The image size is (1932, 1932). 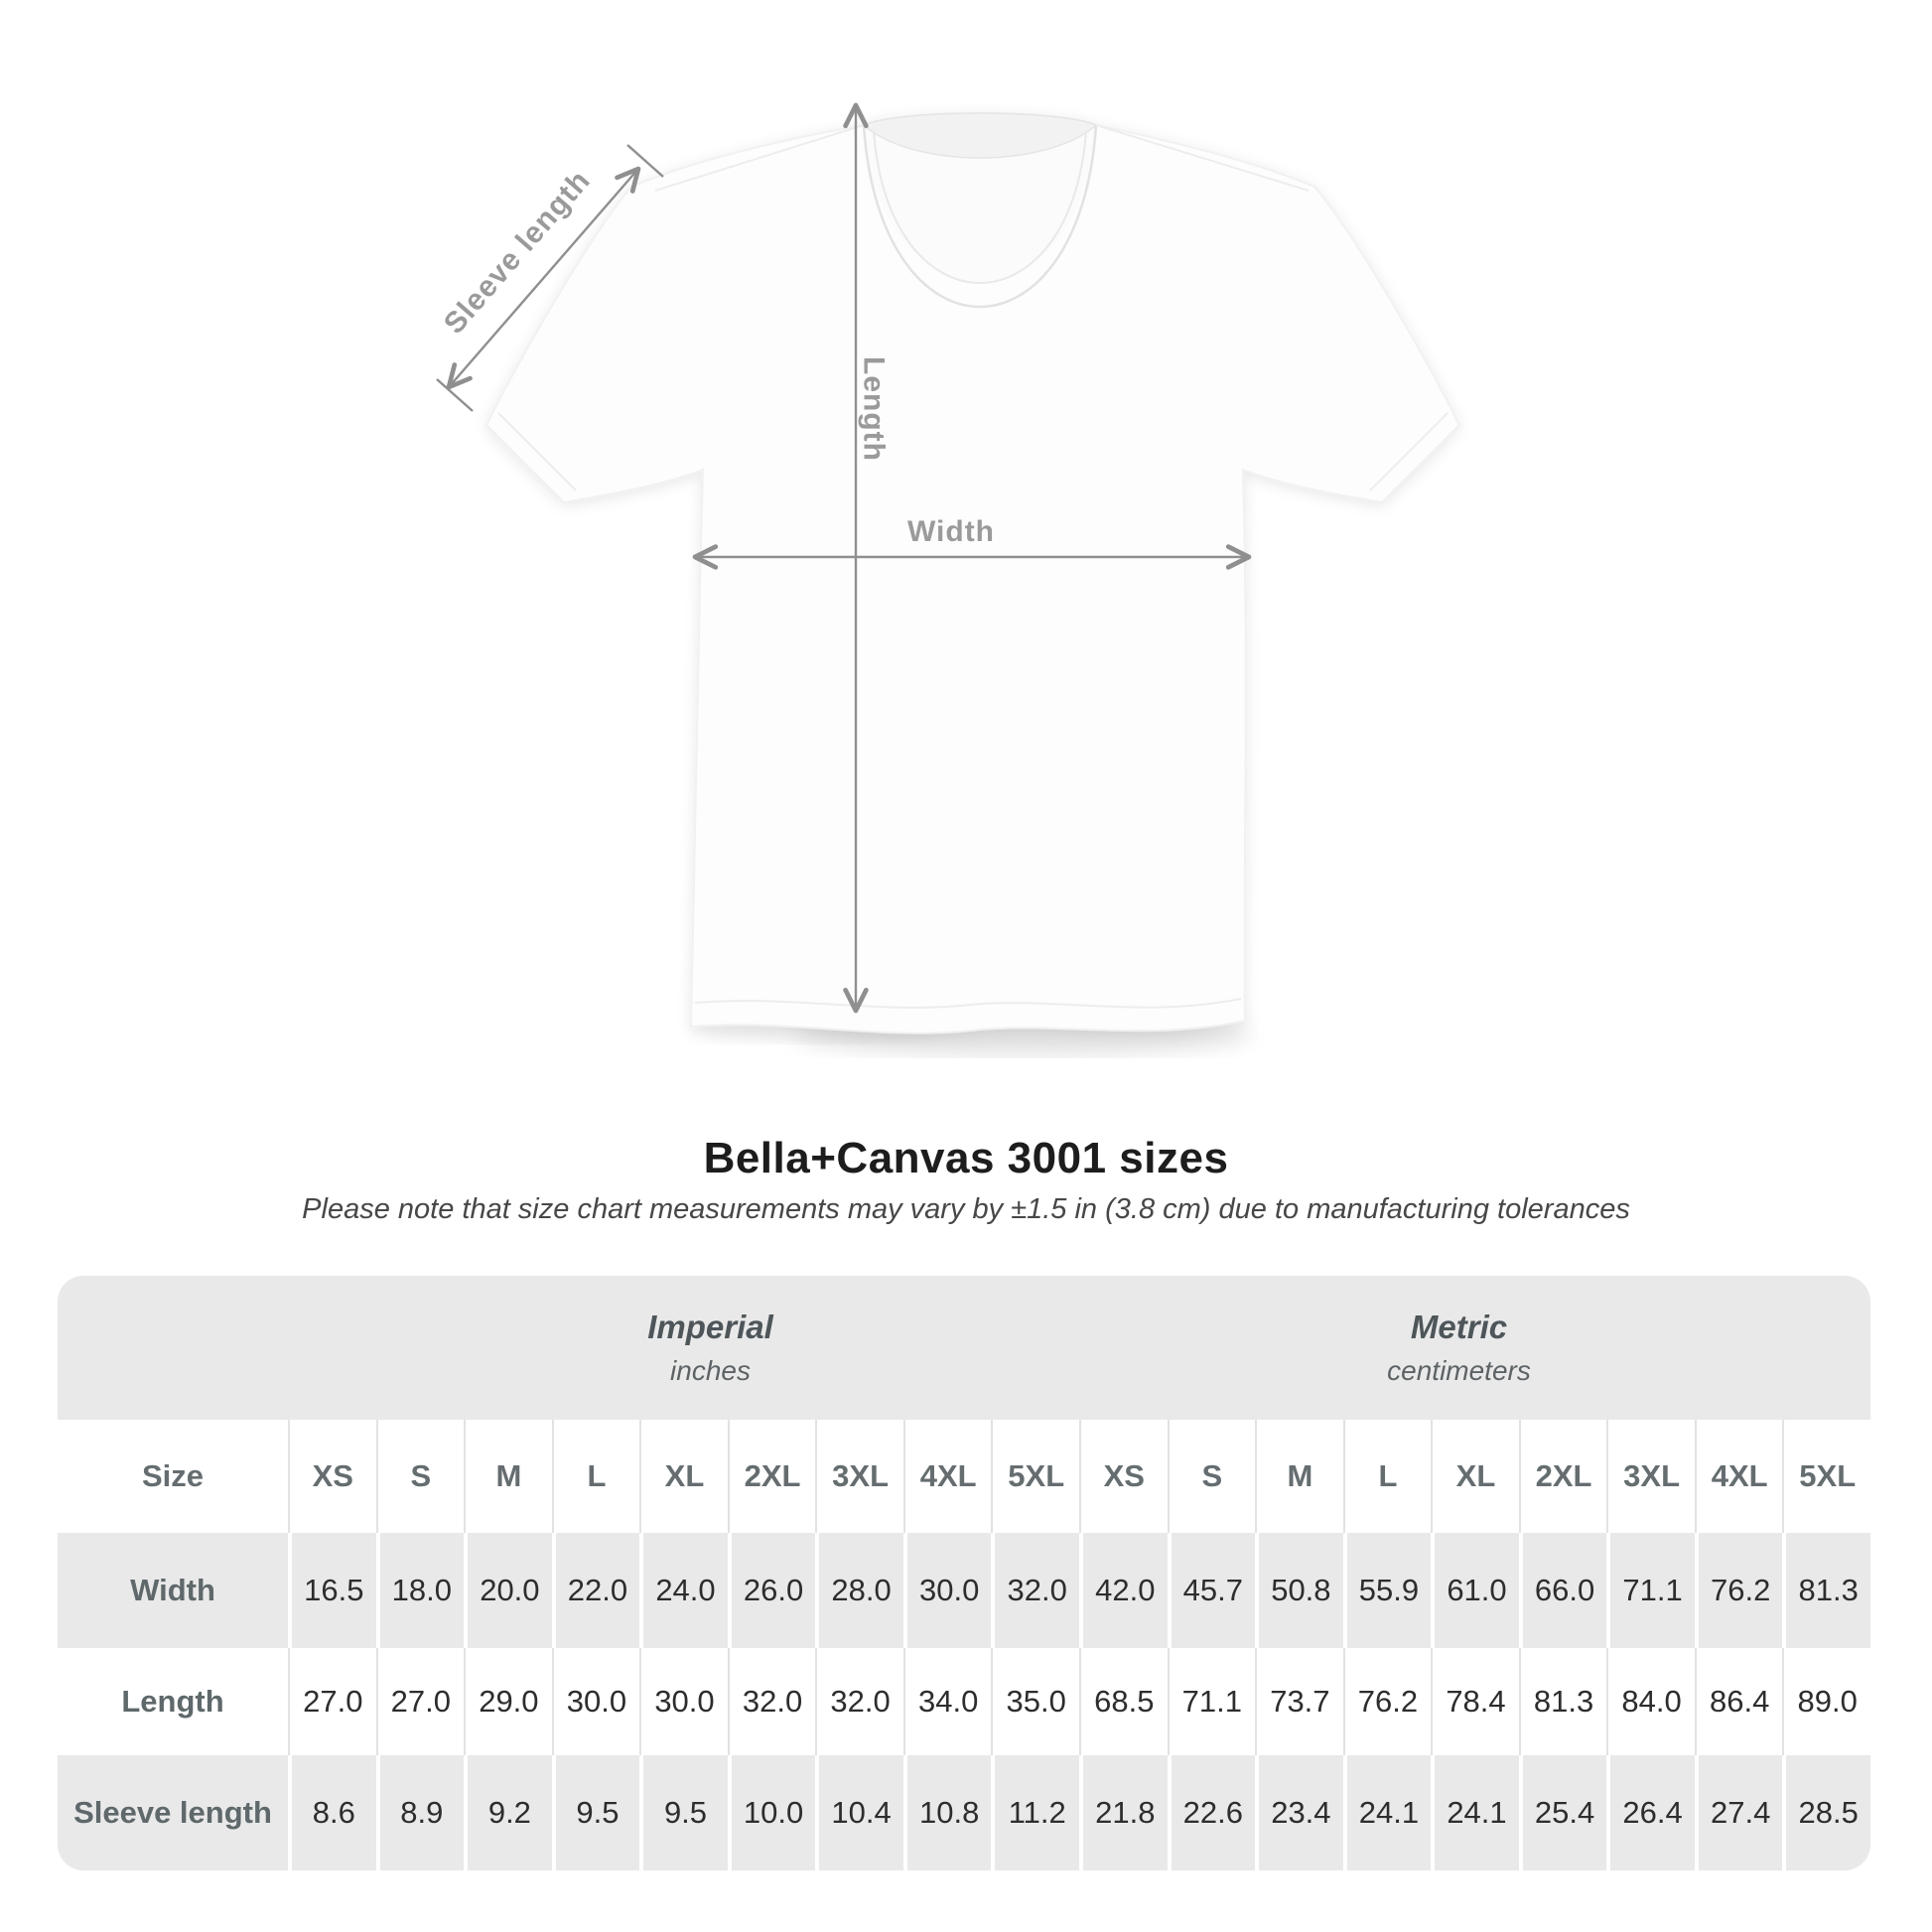 What do you see at coordinates (332, 1812) in the screenshot?
I see `measurement-cell: 8.6` at bounding box center [332, 1812].